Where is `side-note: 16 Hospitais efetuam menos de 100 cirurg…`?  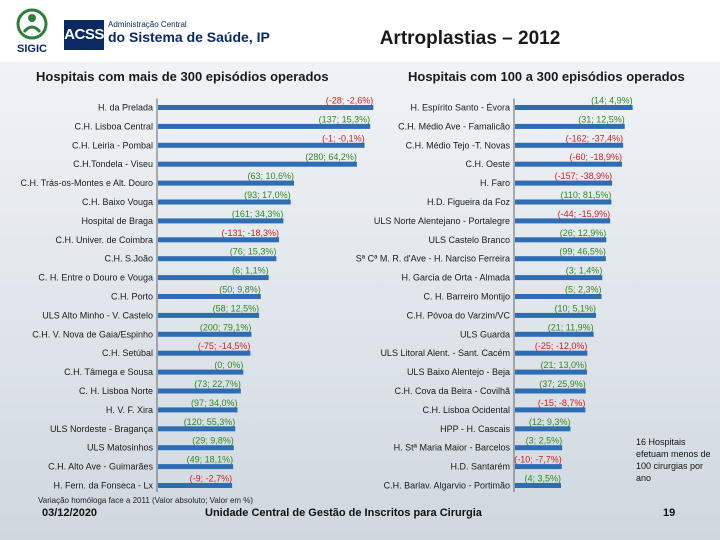
side-note: 16 Hospitais efetuam menos de 100 cirurg… is located at coordinates (673, 460).